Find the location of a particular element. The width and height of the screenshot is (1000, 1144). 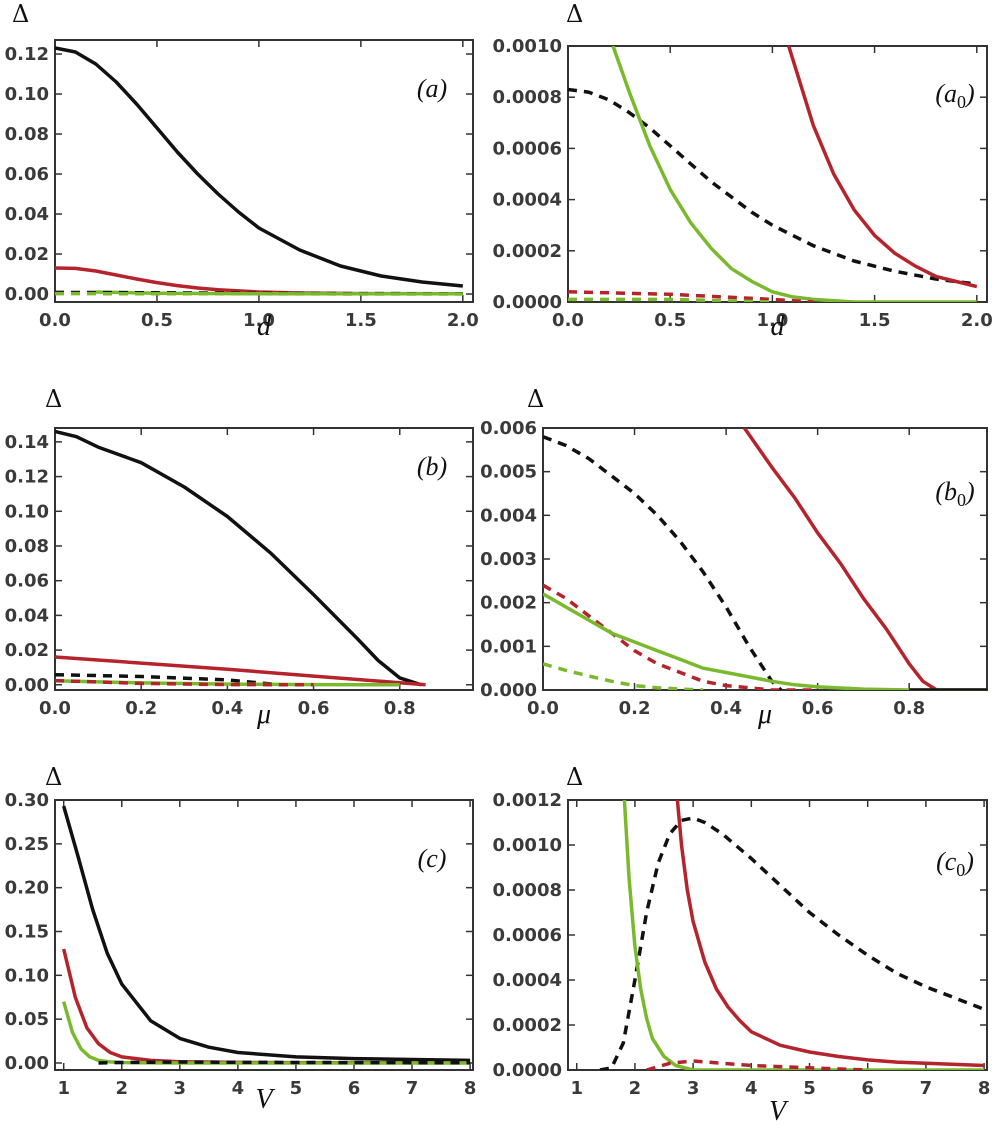

y-tick-label: 0.20 is located at coordinates (27, 888).